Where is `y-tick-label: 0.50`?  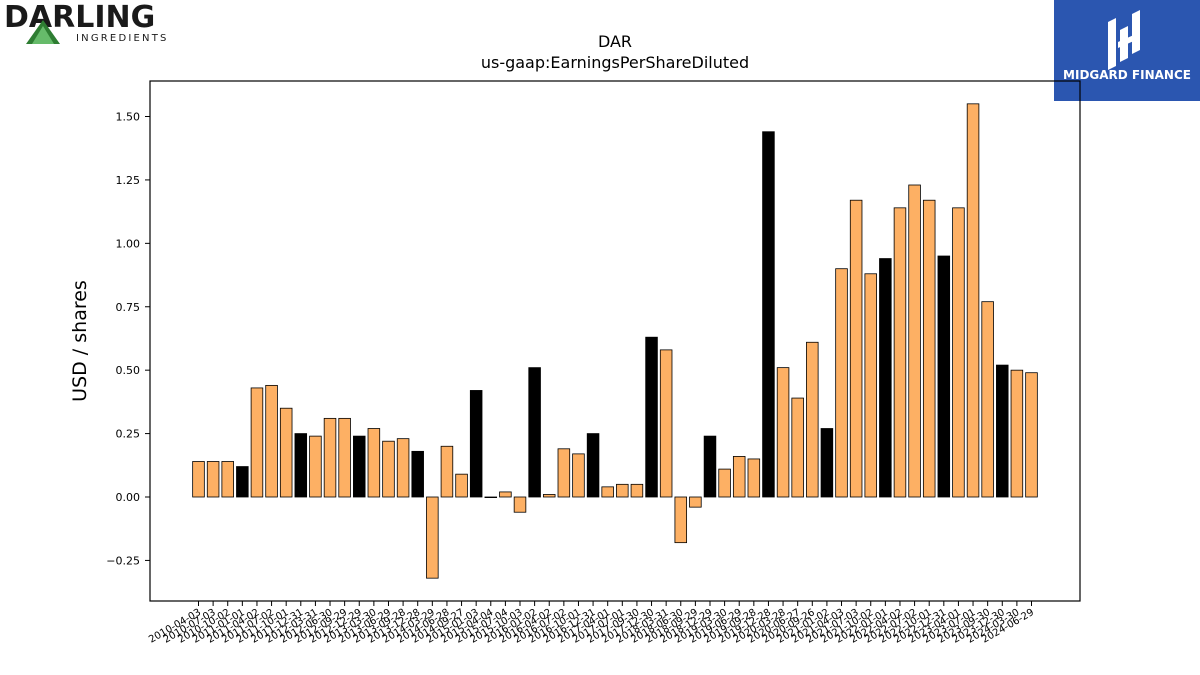 y-tick-label: 0.50 is located at coordinates (128, 370).